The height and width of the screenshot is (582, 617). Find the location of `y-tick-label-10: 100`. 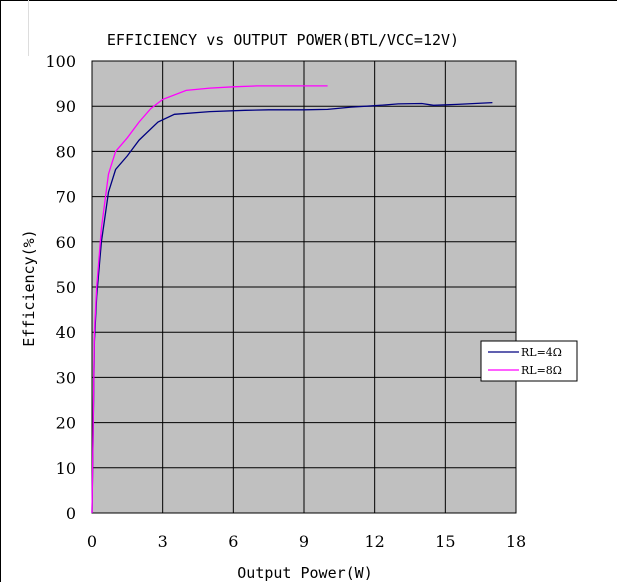

y-tick-label-10: 100 is located at coordinates (60, 61).